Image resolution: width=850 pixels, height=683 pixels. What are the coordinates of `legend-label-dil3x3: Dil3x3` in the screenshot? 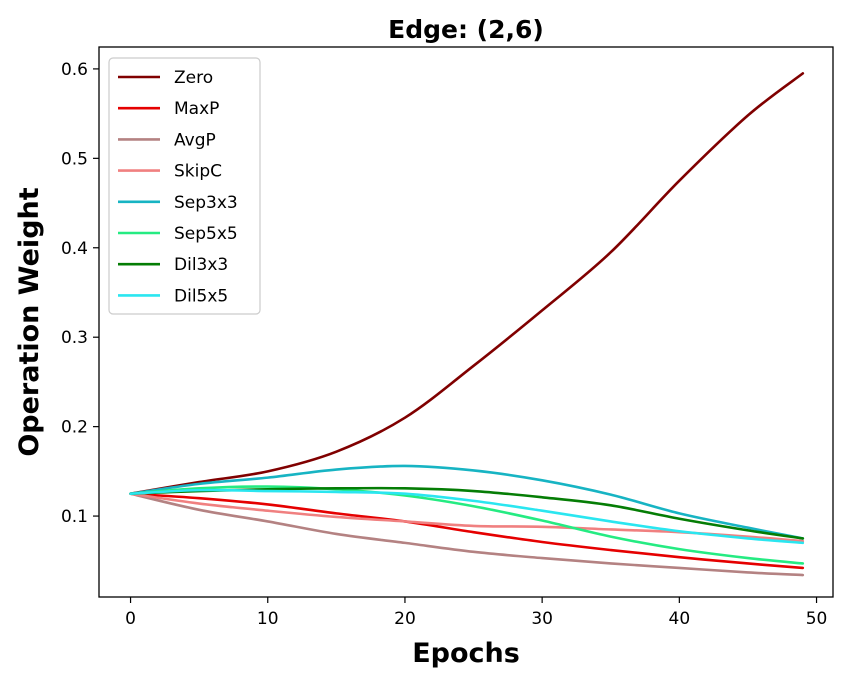 It's located at (201, 265).